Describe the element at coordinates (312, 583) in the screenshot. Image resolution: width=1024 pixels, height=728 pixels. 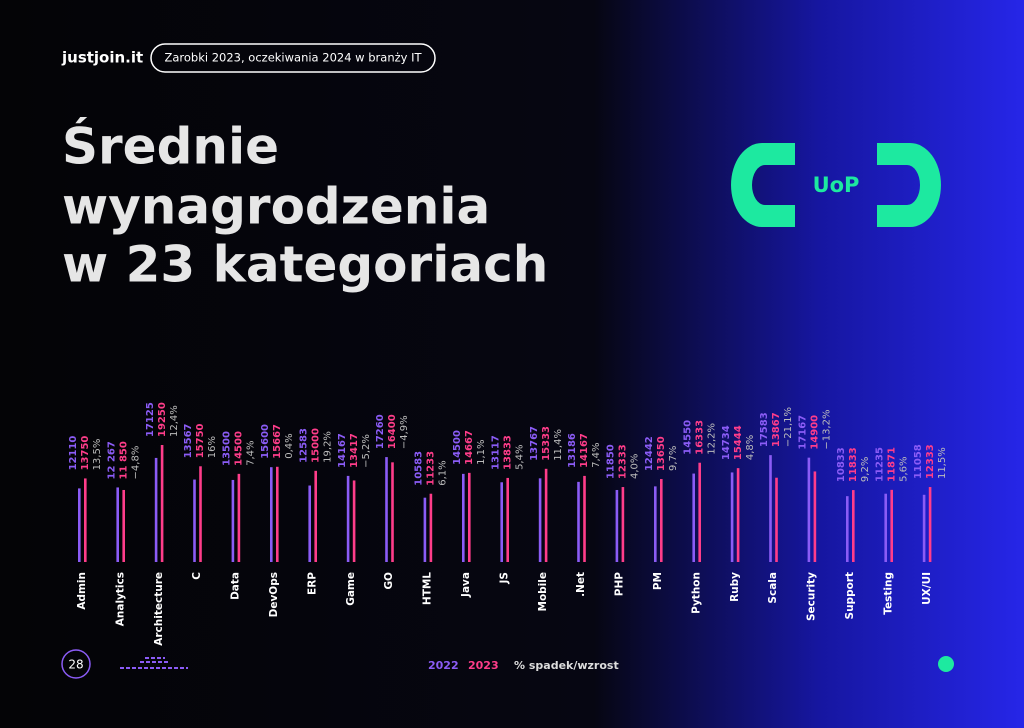
I see `x-tick-label: ERP` at that location.